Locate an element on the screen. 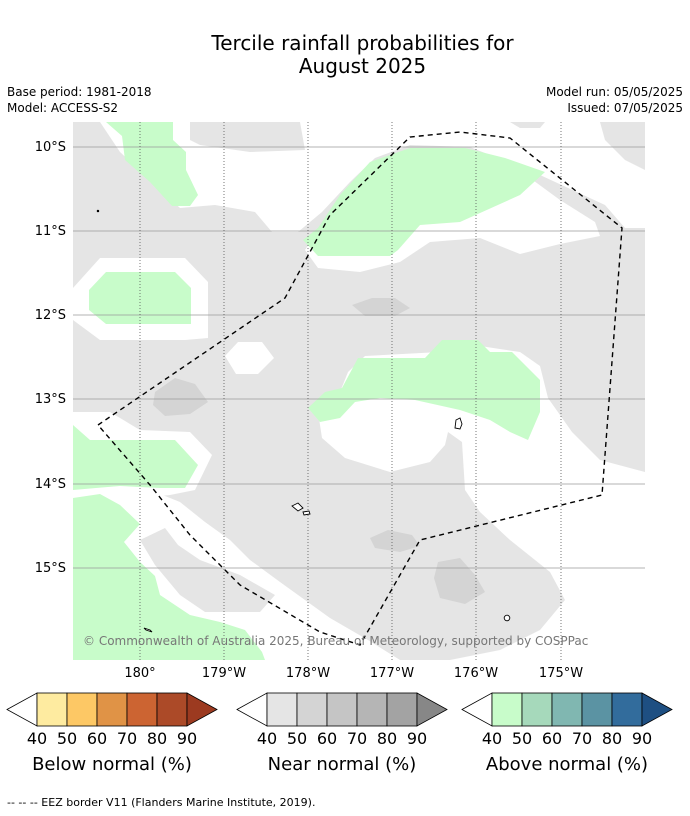  lon-label-176w: 176°W is located at coordinates (476, 673).